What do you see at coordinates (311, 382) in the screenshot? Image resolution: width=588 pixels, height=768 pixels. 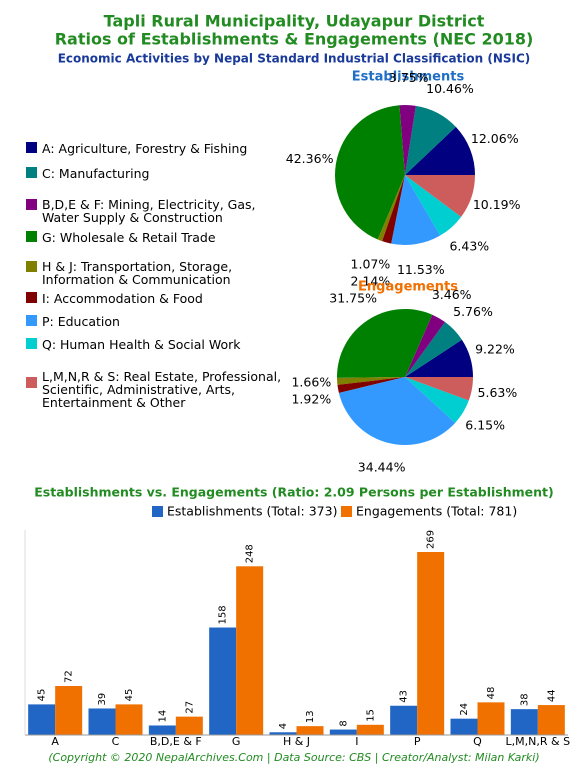 I see `pie-label: 1.66%` at bounding box center [311, 382].